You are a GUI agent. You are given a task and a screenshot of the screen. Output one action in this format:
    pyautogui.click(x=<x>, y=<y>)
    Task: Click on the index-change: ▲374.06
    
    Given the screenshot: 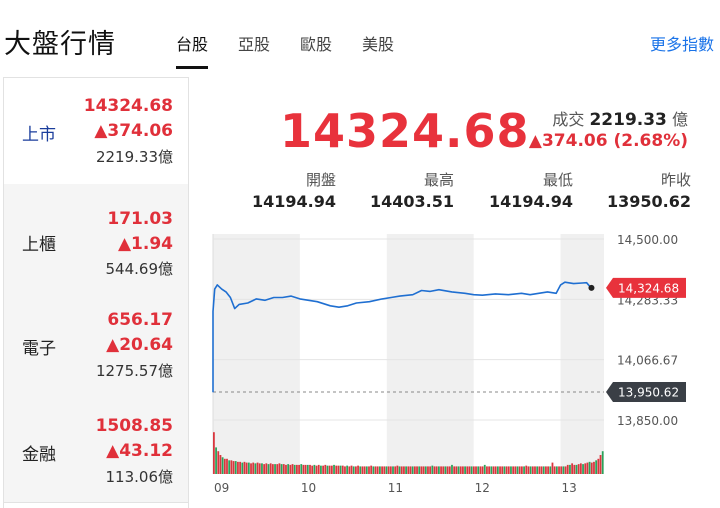 What is the action you would take?
    pyautogui.click(x=133, y=131)
    